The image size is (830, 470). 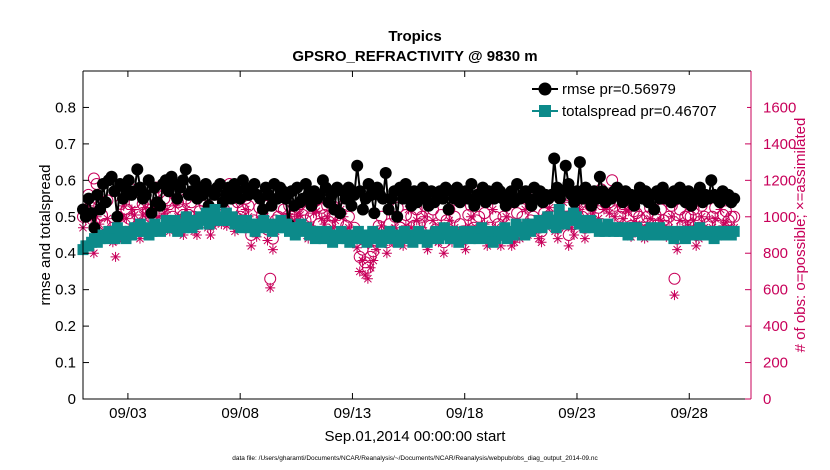 I want to click on legend-totalspread-marker, so click(x=545, y=111).